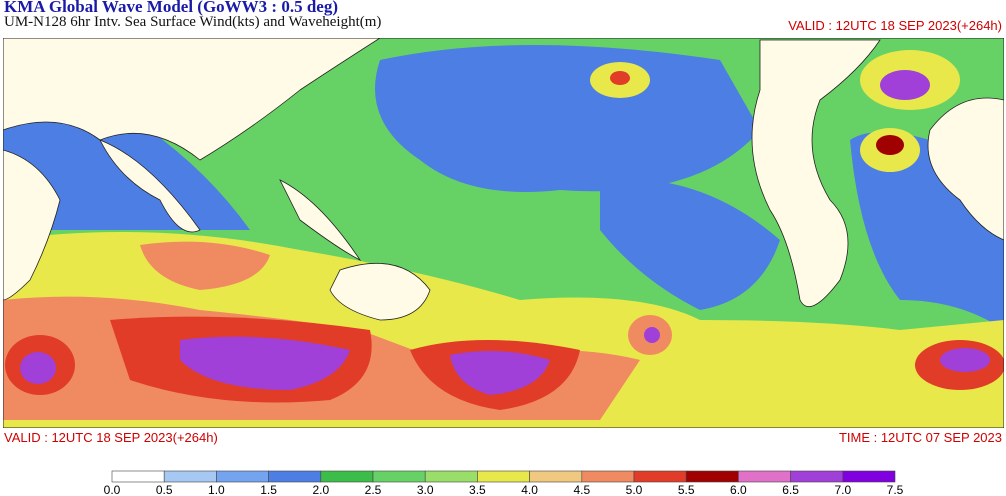 Image resolution: width=1006 pixels, height=496 pixels. What do you see at coordinates (686, 489) in the screenshot?
I see `colorbar-label: 5.5` at bounding box center [686, 489].